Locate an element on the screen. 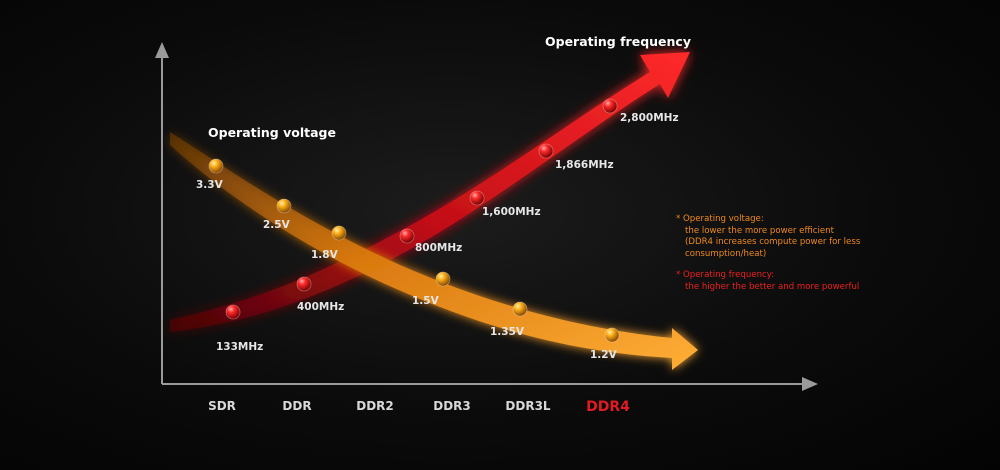 This screenshot has height=470, width=1000. frequency-data-label-2: 800MHz is located at coordinates (438, 248).